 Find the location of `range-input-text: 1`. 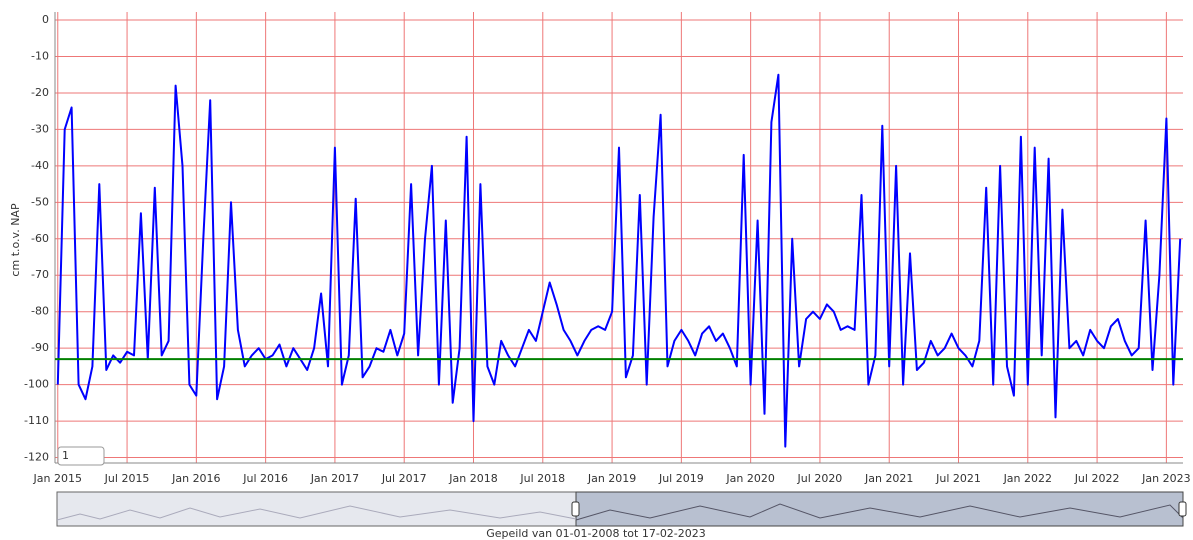

range-input-text: 1 is located at coordinates (65, 455).